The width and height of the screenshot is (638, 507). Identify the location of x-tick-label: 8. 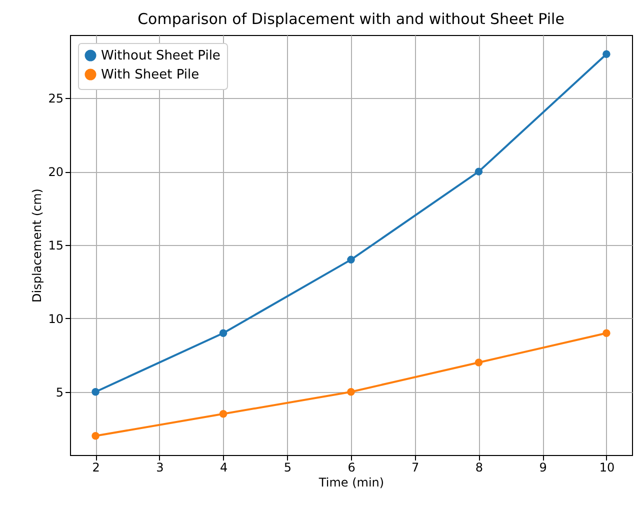
(479, 467).